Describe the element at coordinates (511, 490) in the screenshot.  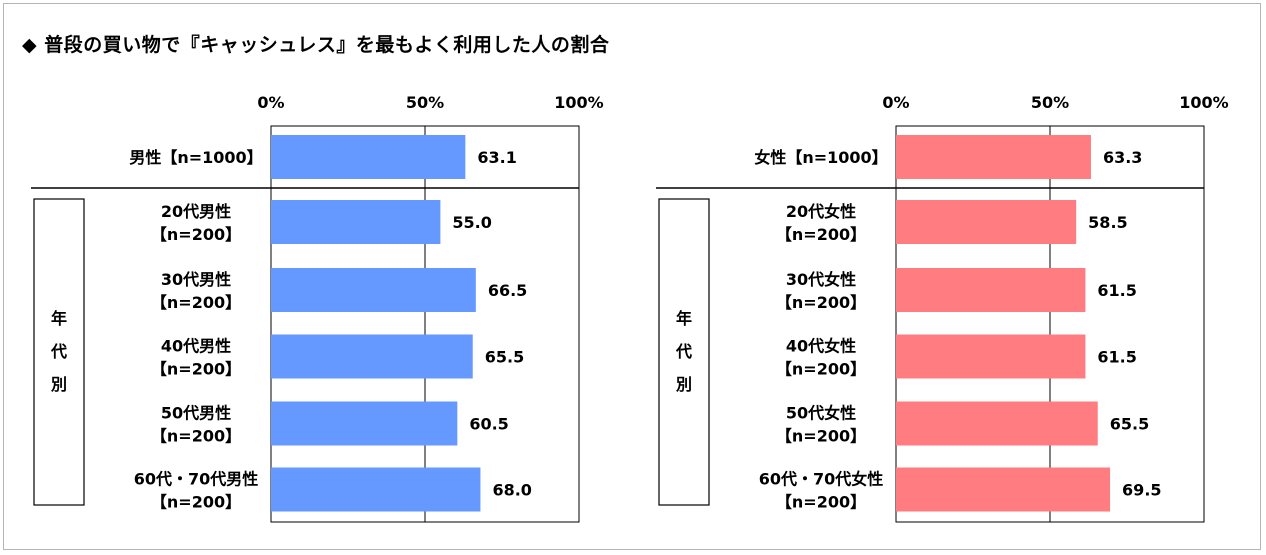
I see `male-value-label: 68.0` at that location.